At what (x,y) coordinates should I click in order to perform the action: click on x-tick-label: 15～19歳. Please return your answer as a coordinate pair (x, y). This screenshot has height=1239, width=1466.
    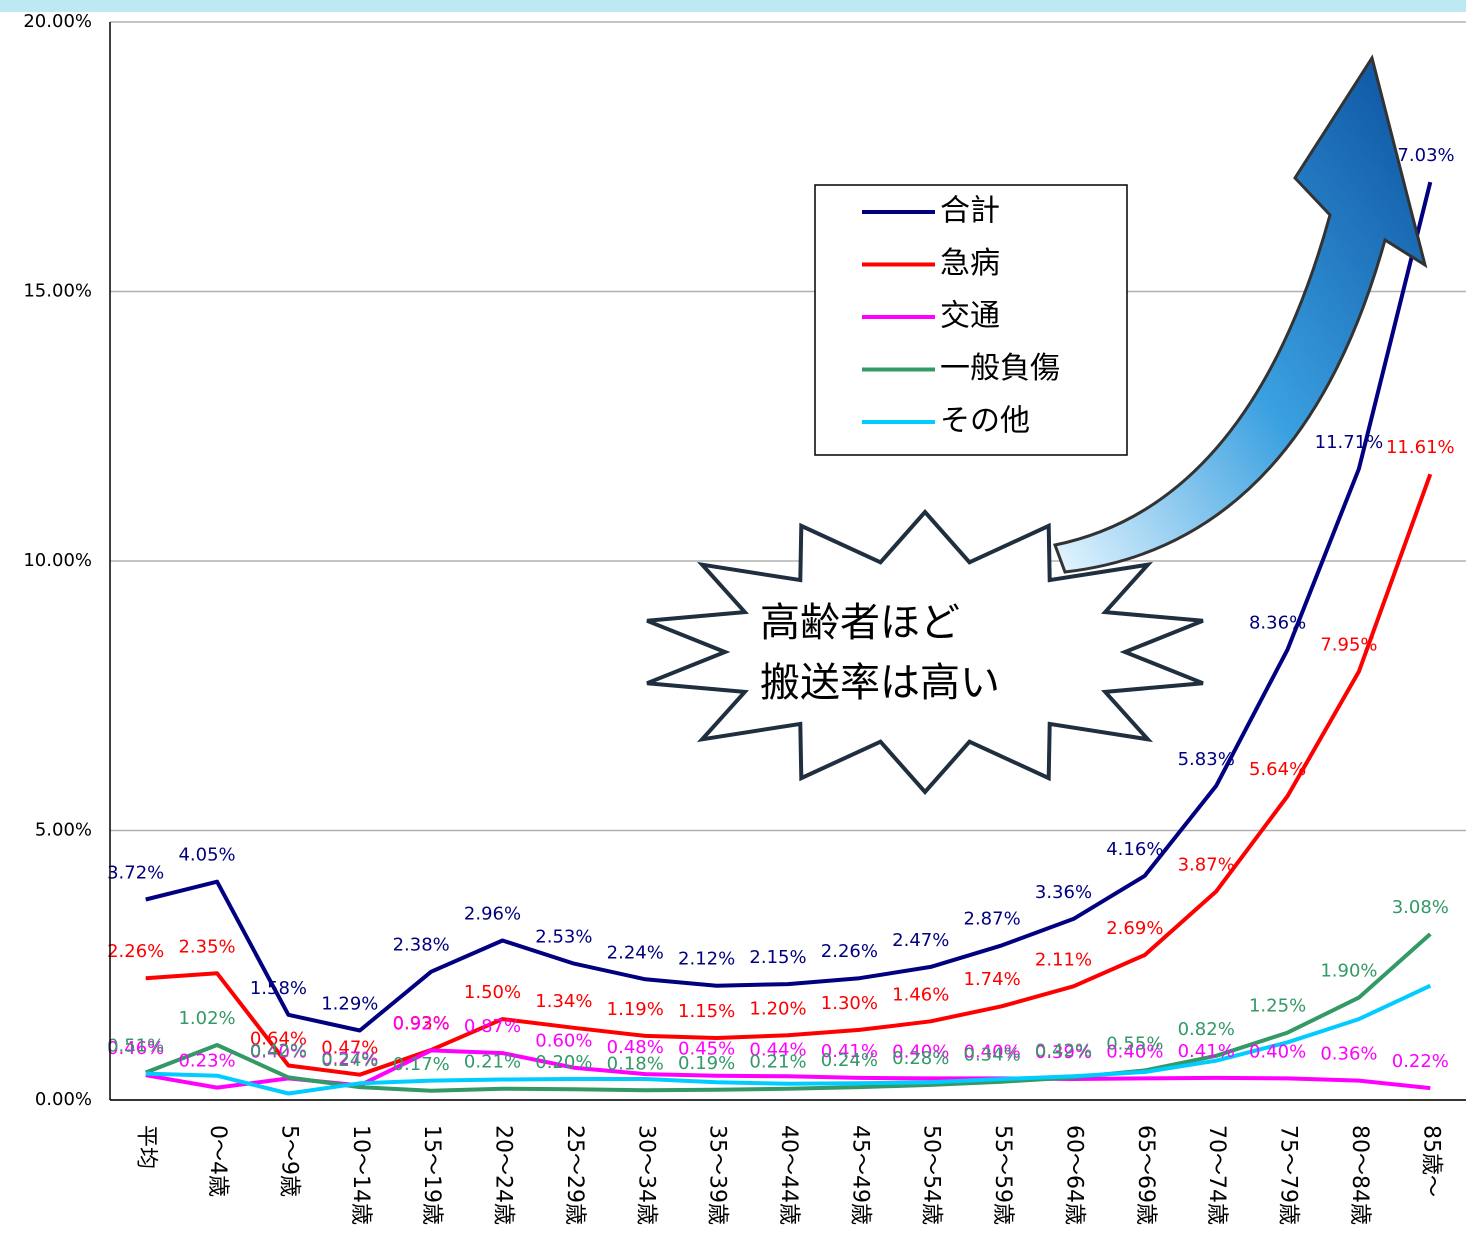
    Looking at the image, I should click on (431, 1175).